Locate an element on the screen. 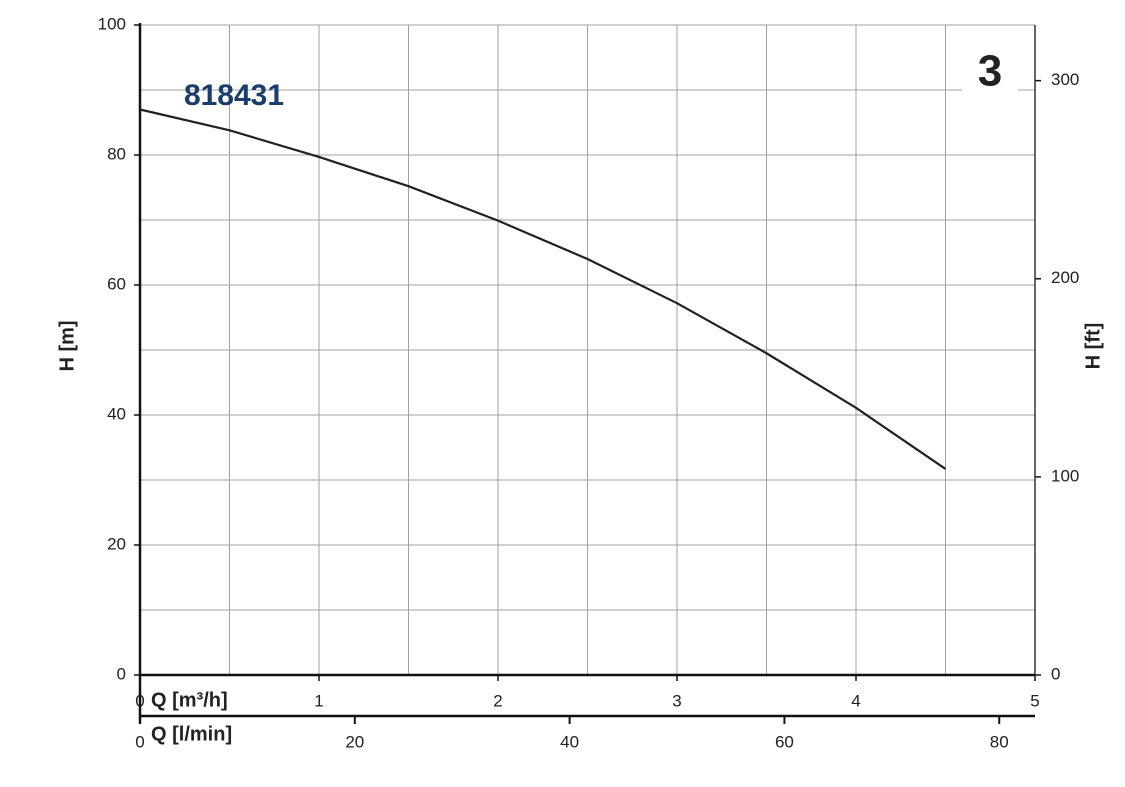 The height and width of the screenshot is (787, 1125). y-tick-label: 100 is located at coordinates (112, 23).